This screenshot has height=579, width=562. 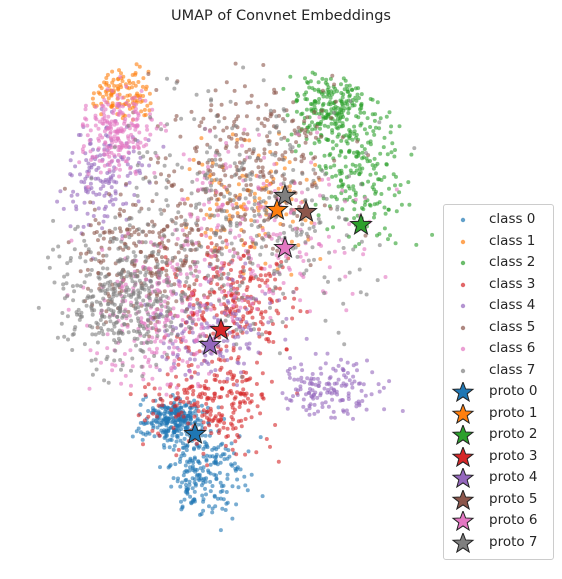 What do you see at coordinates (513, 412) in the screenshot?
I see `legend-label: proto 1` at bounding box center [513, 412].